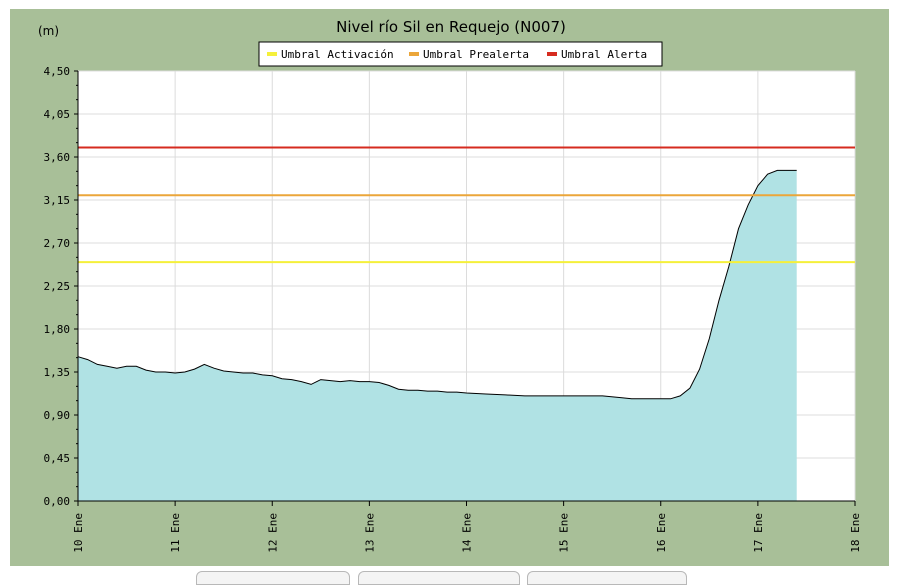 Image resolution: width=900 pixels, height=585 pixels. Describe the element at coordinates (564, 533) in the screenshot. I see `x-tick-label: 15 Ene` at that location.